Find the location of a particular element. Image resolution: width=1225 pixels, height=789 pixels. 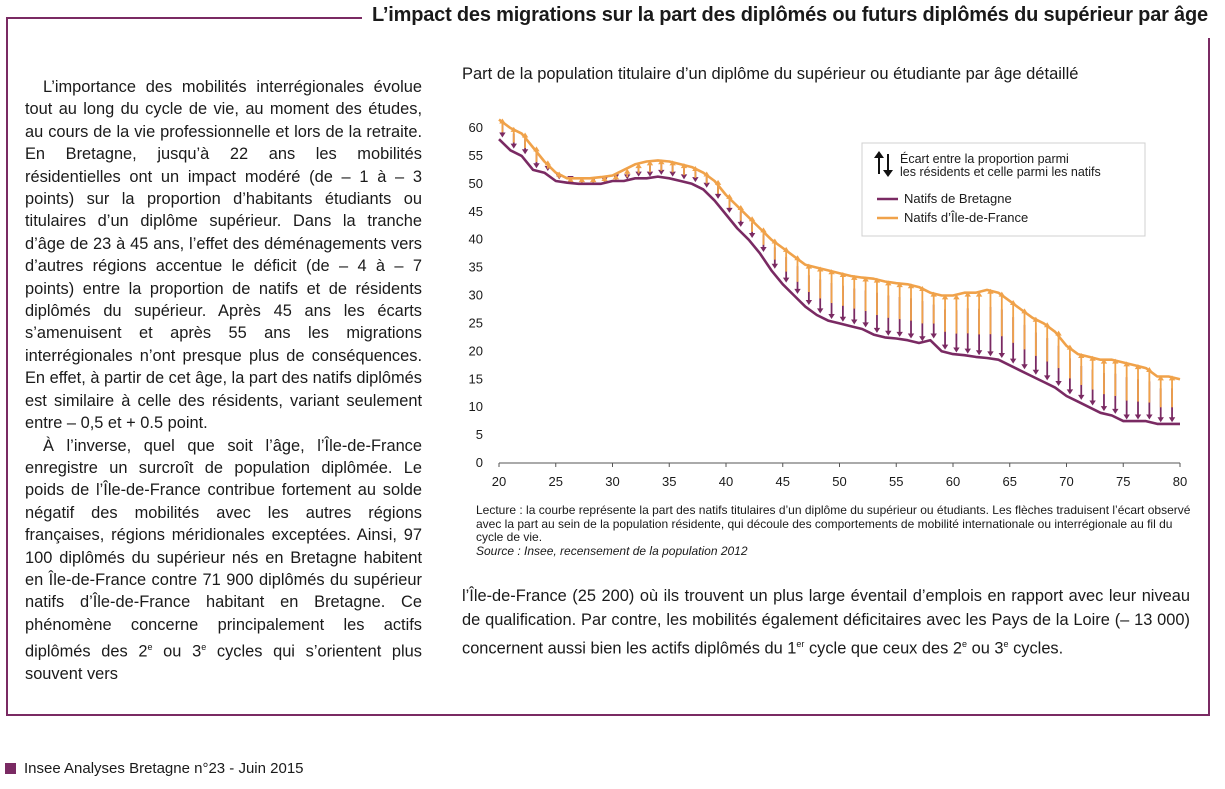

y-tick-label: 15 is located at coordinates (476, 378).